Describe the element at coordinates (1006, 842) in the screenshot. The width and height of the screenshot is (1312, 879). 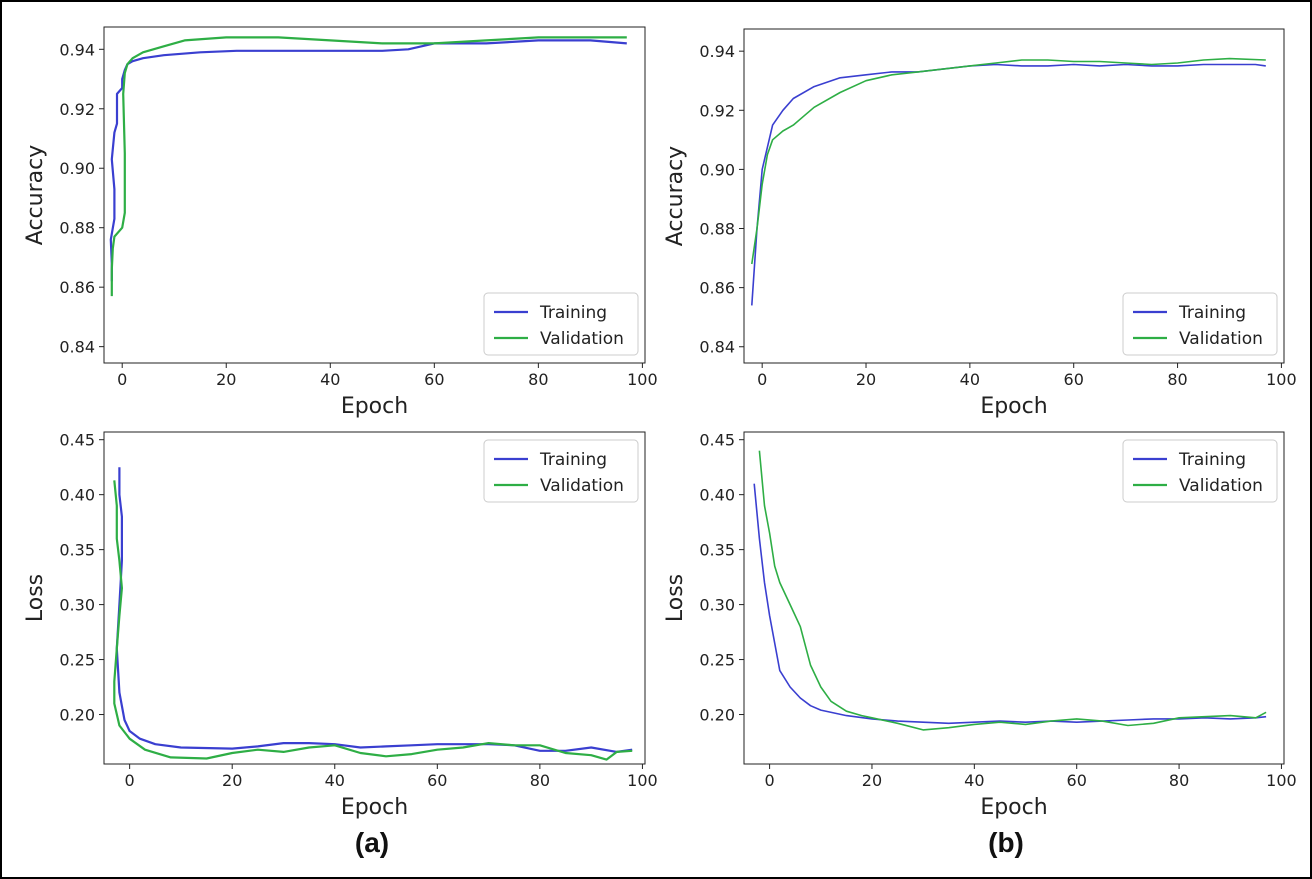
I see `panel-label-b: (b)` at that location.